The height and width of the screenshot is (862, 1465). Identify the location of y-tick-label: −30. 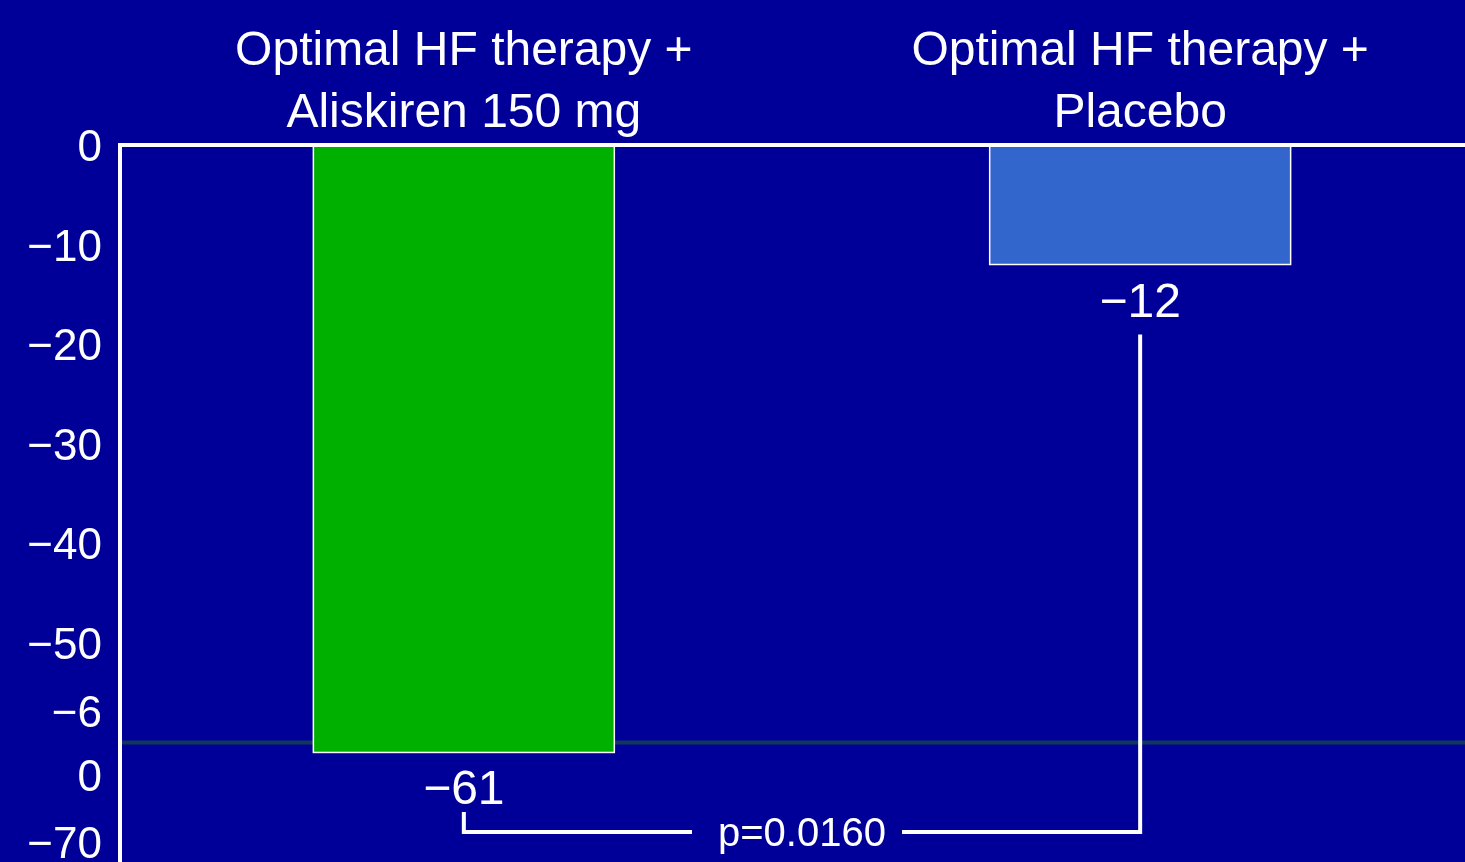
(64, 444).